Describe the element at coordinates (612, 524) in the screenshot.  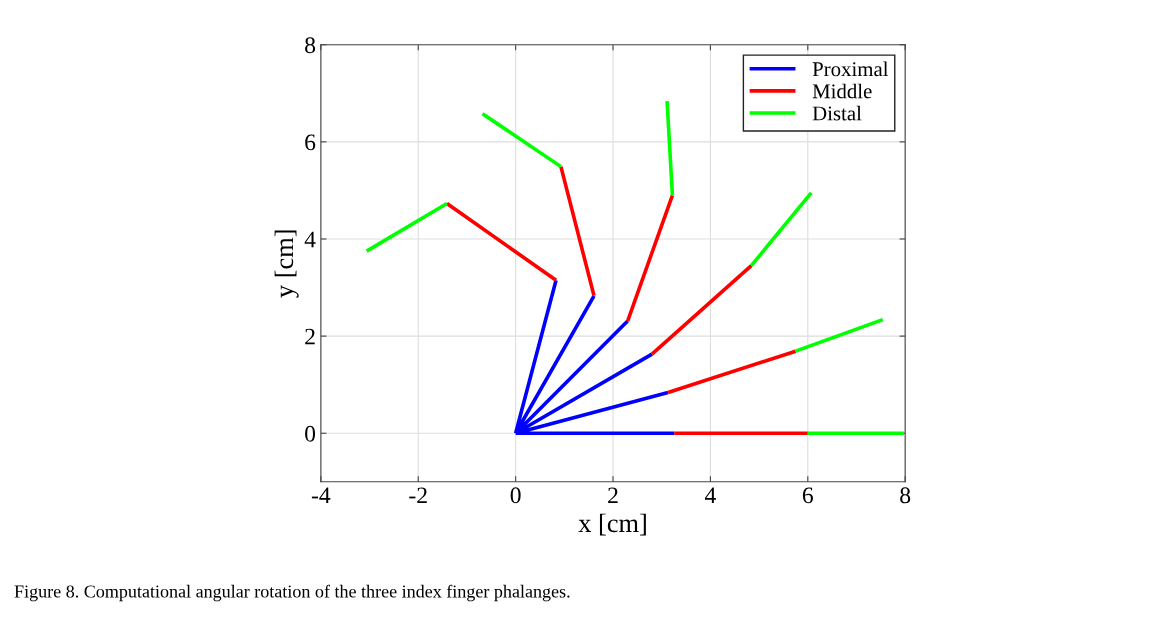
I see `x-axis-title: x [cm]` at that location.